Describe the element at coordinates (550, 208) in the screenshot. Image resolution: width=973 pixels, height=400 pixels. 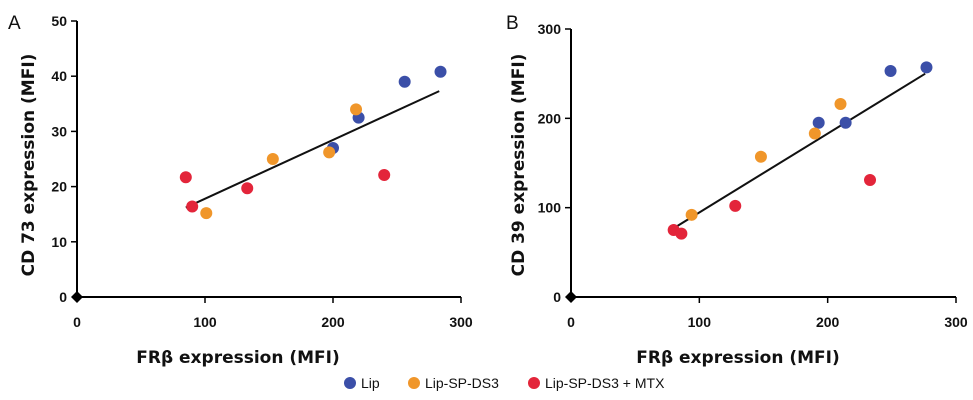
I see `panel-b-y-tick-label: 100` at that location.